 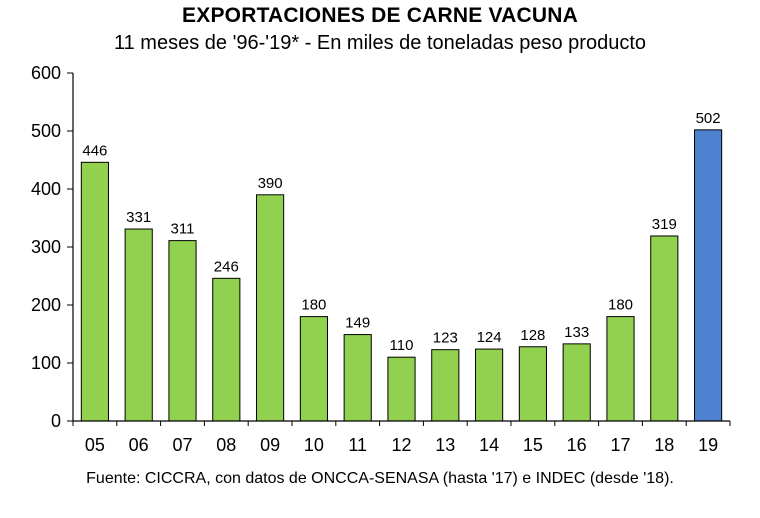 What do you see at coordinates (708, 445) in the screenshot?
I see `x-tick-label: 19` at bounding box center [708, 445].